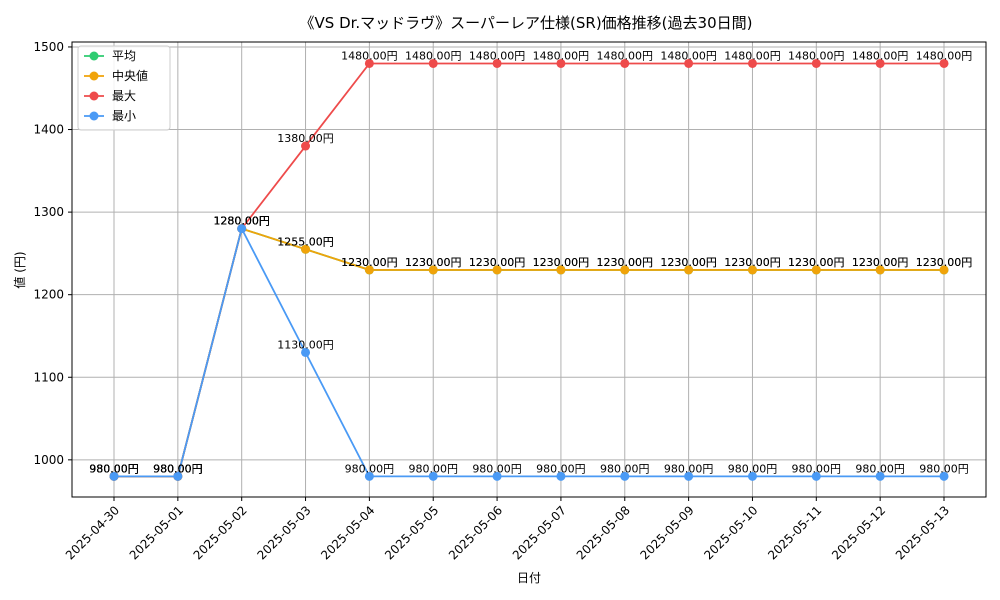 The width and height of the screenshot is (1000, 600). Describe the element at coordinates (539, 532) in the screenshot. I see `x-tick-label: 2025-05-07` at that location.